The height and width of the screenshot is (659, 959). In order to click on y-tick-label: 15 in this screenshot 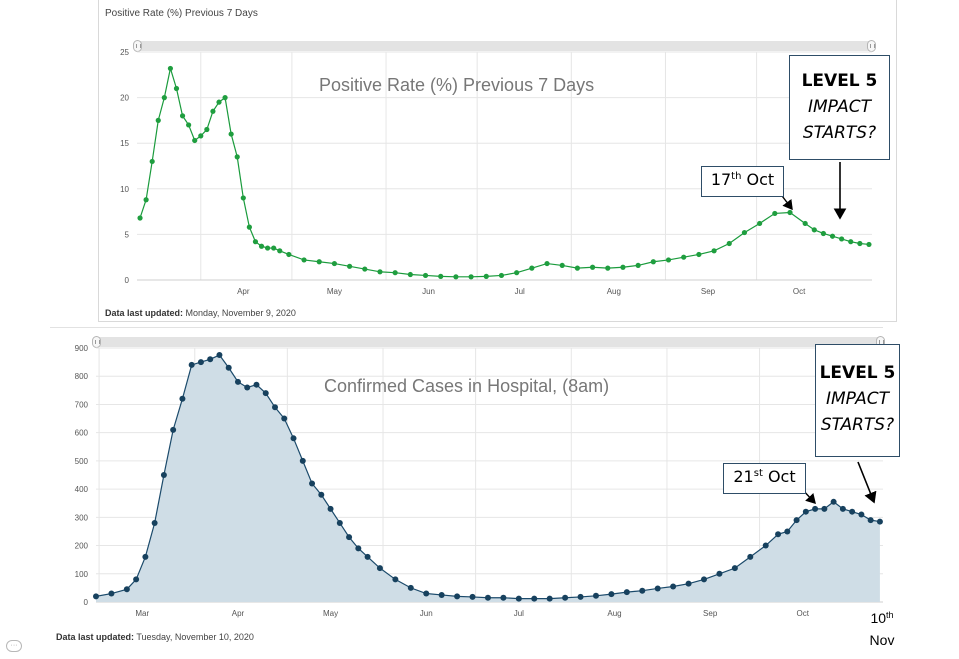, I will do `click(124, 143)`.